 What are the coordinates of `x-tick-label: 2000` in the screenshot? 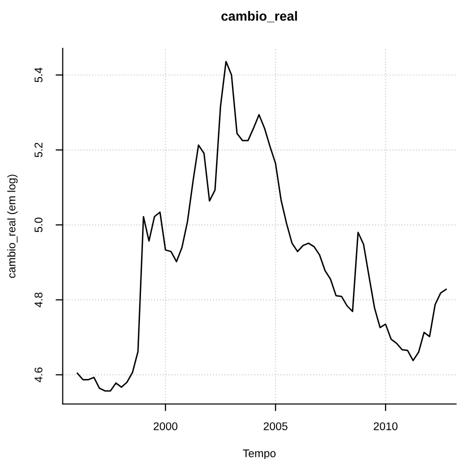 It's located at (166, 426).